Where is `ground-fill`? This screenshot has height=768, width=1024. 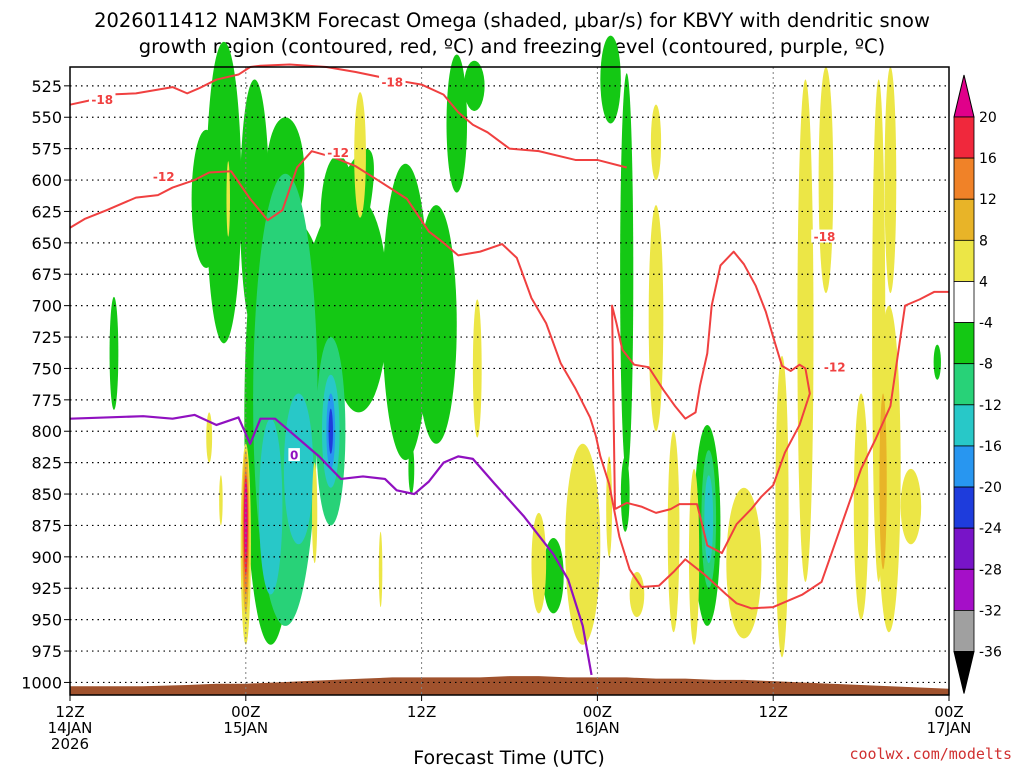 ground-fill is located at coordinates (509, 685).